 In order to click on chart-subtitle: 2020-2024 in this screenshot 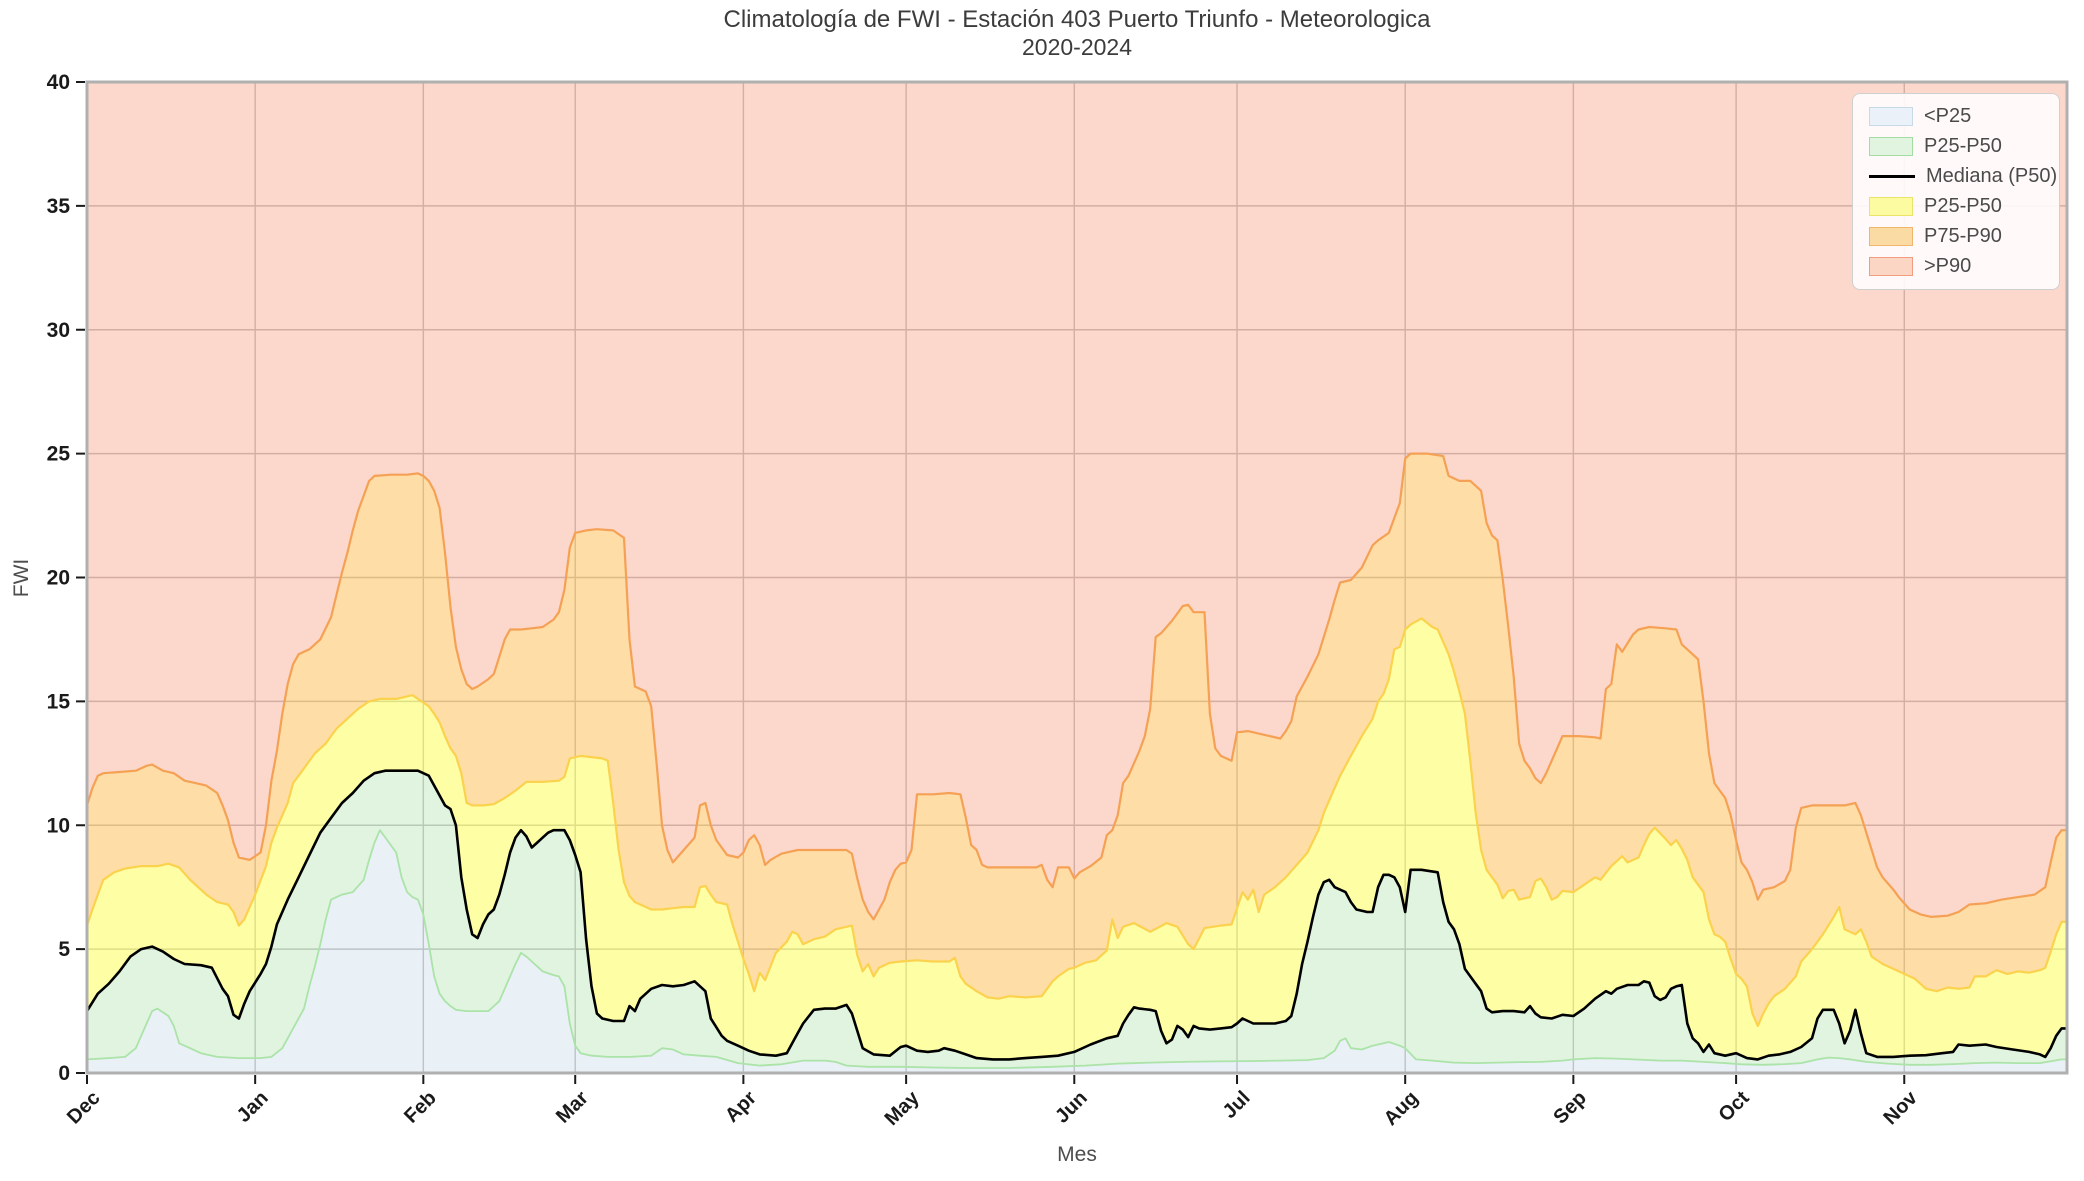, I will do `click(1077, 47)`.